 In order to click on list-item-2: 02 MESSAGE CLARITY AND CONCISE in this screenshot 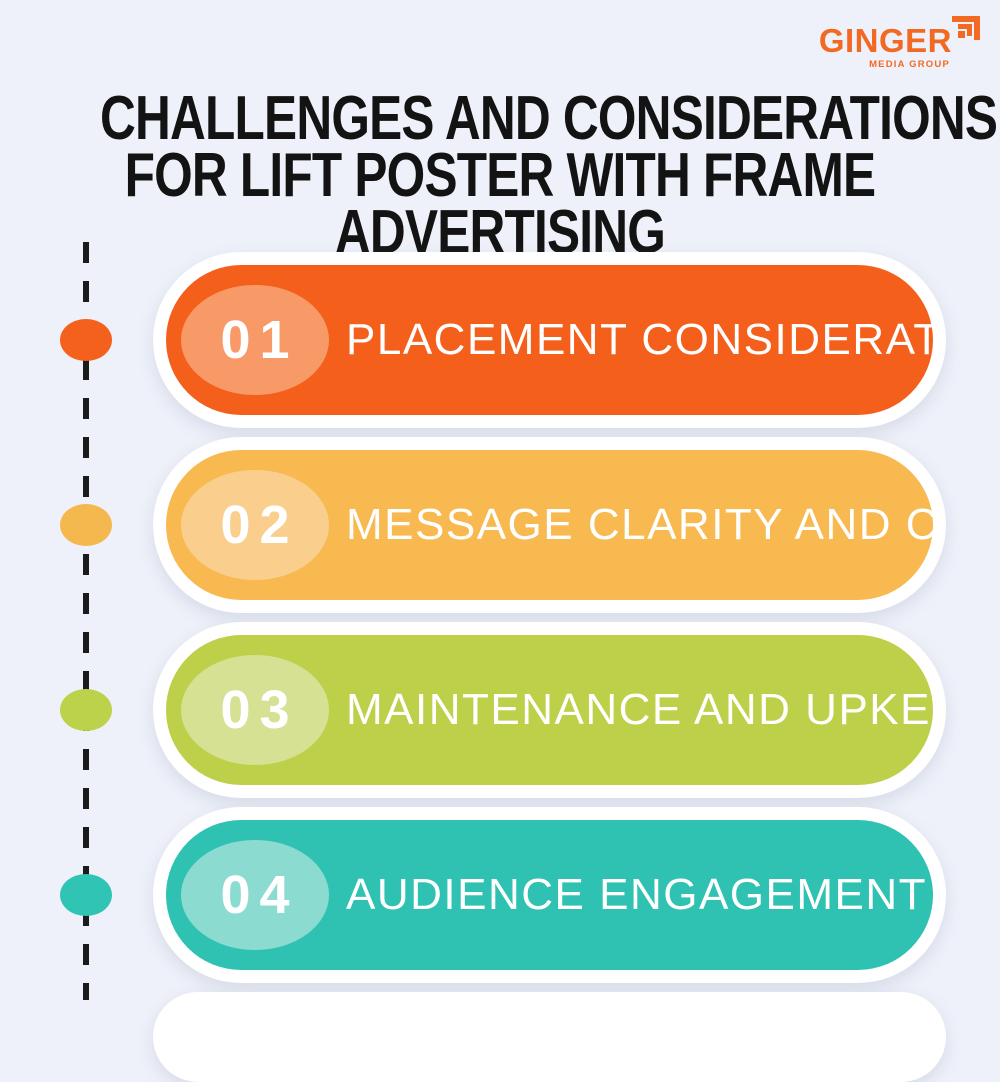, I will do `click(549, 525)`.